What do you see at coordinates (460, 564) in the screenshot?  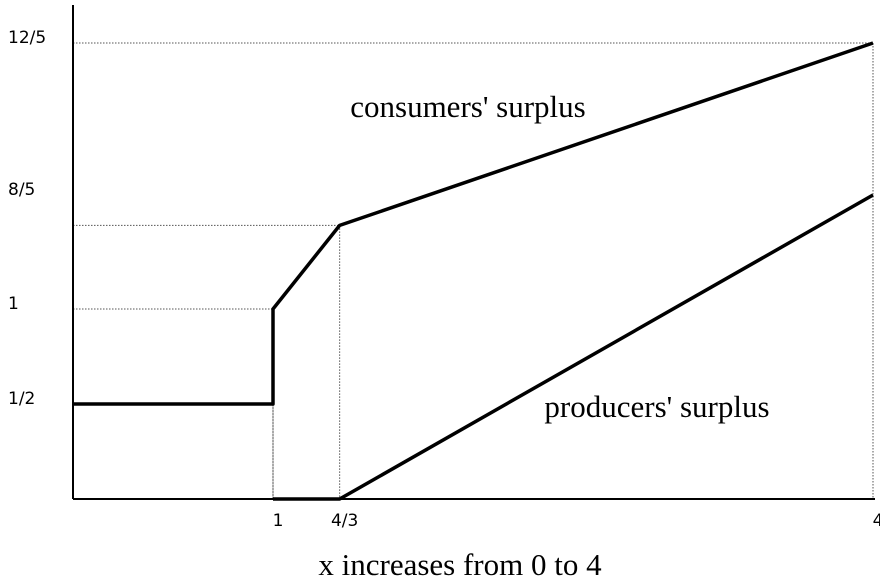 I see `x-axis-label: x increases from 0 to 4` at bounding box center [460, 564].